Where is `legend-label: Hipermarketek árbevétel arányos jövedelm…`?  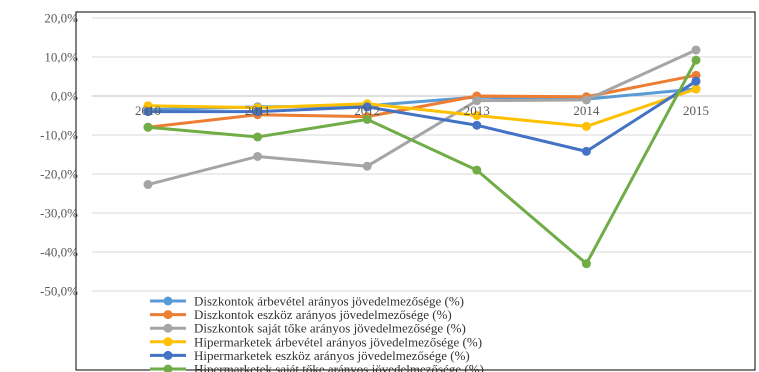
legend-label: Hipermarketek árbevétel arányos jövedelm… is located at coordinates (338, 341).